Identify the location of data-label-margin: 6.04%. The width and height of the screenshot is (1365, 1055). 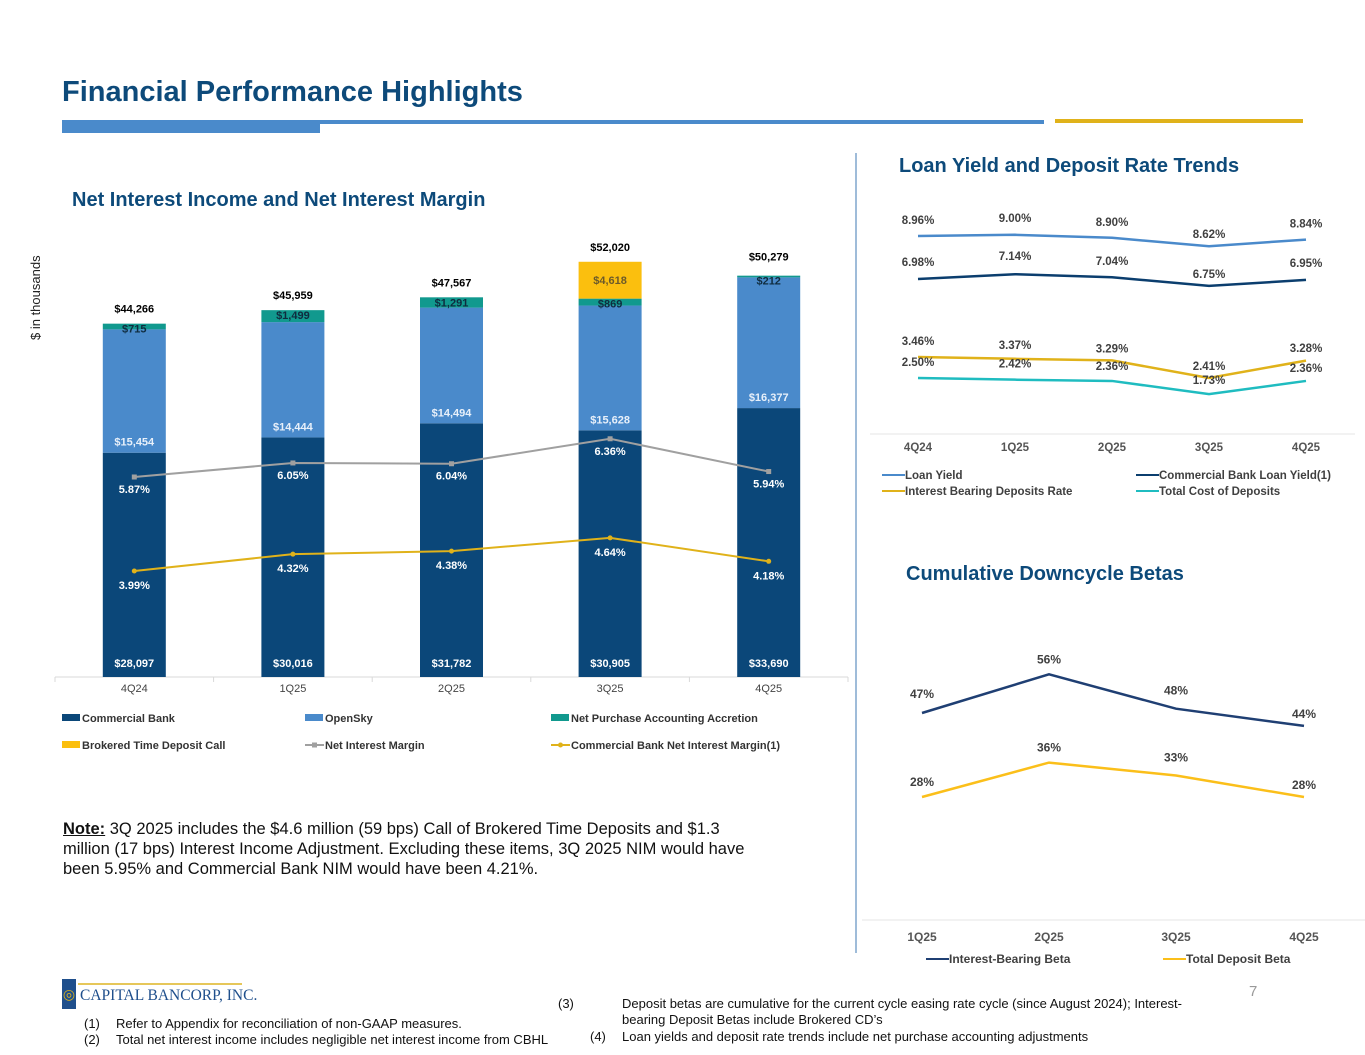
(451, 477).